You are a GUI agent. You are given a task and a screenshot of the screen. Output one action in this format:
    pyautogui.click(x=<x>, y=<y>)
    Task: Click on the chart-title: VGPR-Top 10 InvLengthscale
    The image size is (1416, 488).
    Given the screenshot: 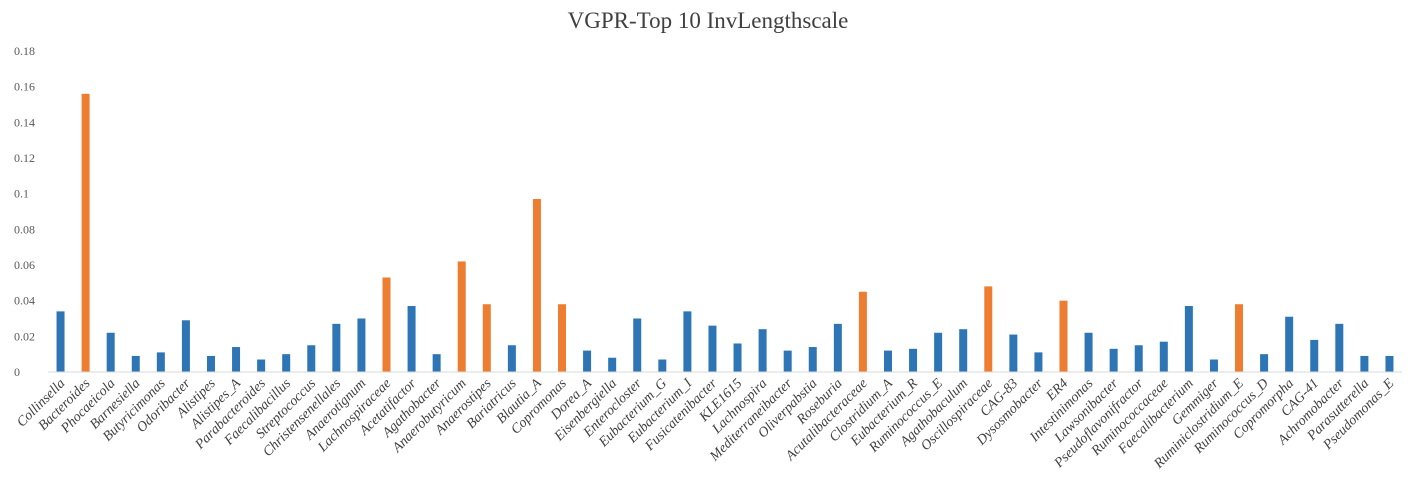 What is the action you would take?
    pyautogui.click(x=708, y=20)
    